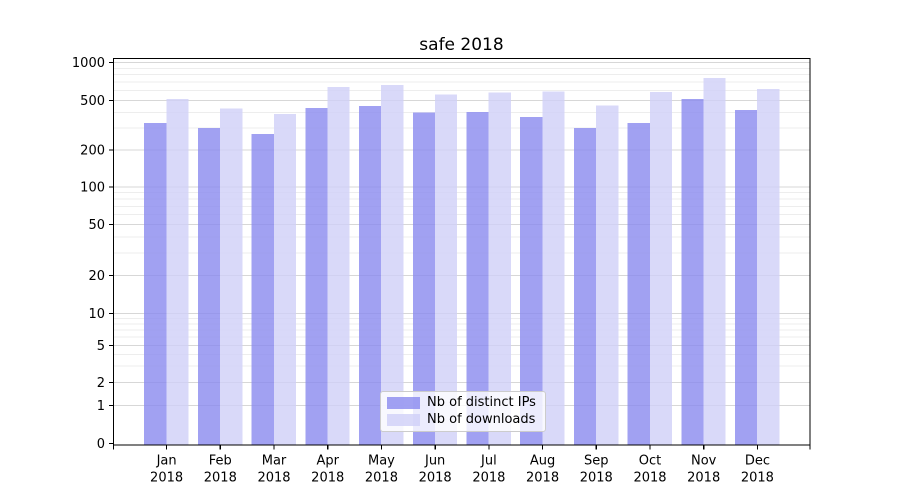 The height and width of the screenshot is (500, 900). What do you see at coordinates (370, 275) in the screenshot?
I see `bar-distinct-ips-may` at bounding box center [370, 275].